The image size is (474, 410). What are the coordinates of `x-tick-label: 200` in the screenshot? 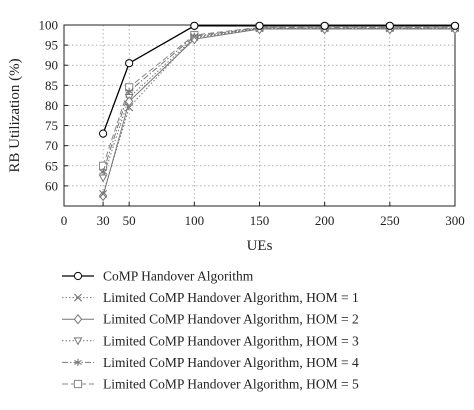 It's located at (325, 220).